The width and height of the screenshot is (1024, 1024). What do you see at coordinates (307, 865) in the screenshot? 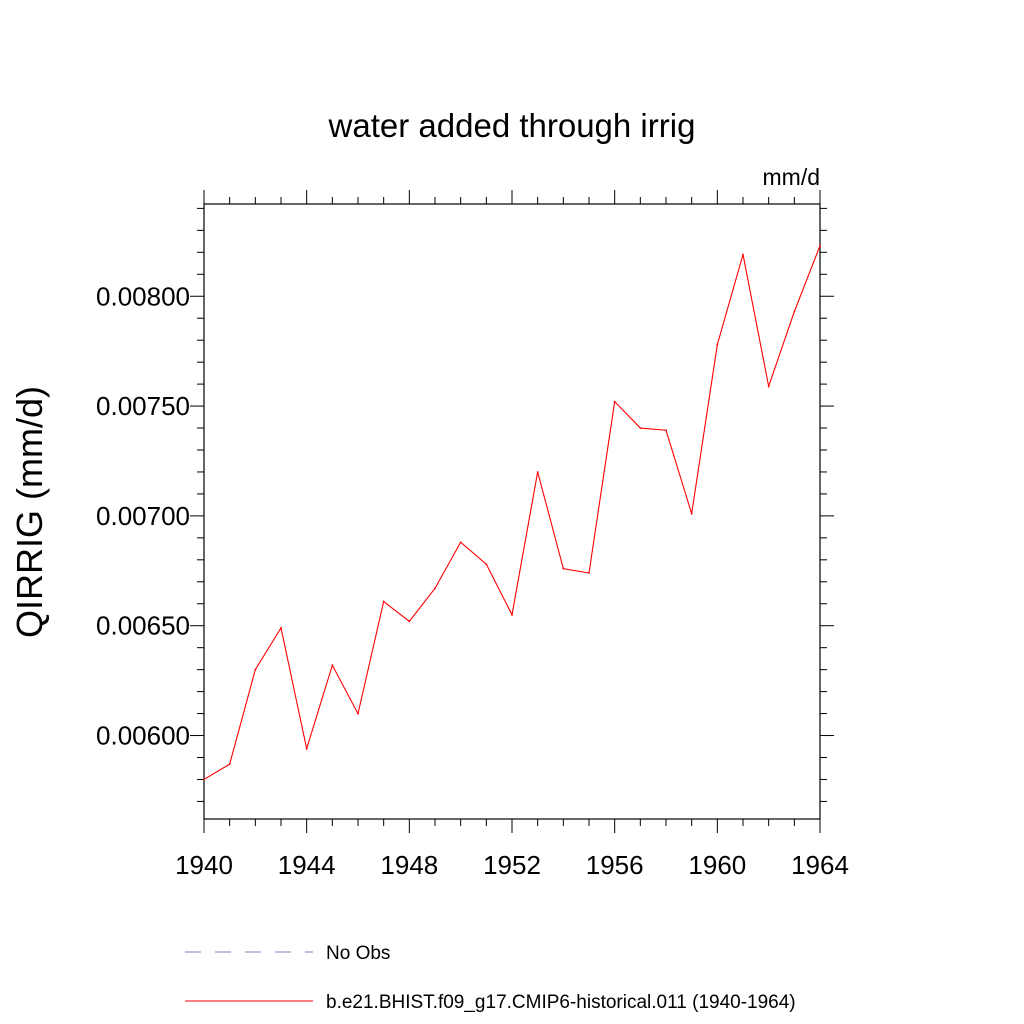
I see `x-tick-label: 1944` at bounding box center [307, 865].